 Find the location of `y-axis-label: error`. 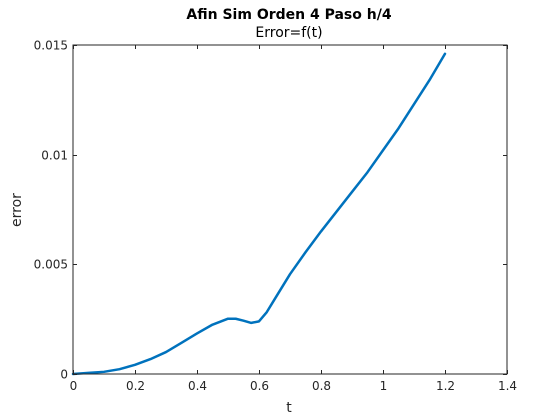

y-axis-label: error is located at coordinates (17, 210).